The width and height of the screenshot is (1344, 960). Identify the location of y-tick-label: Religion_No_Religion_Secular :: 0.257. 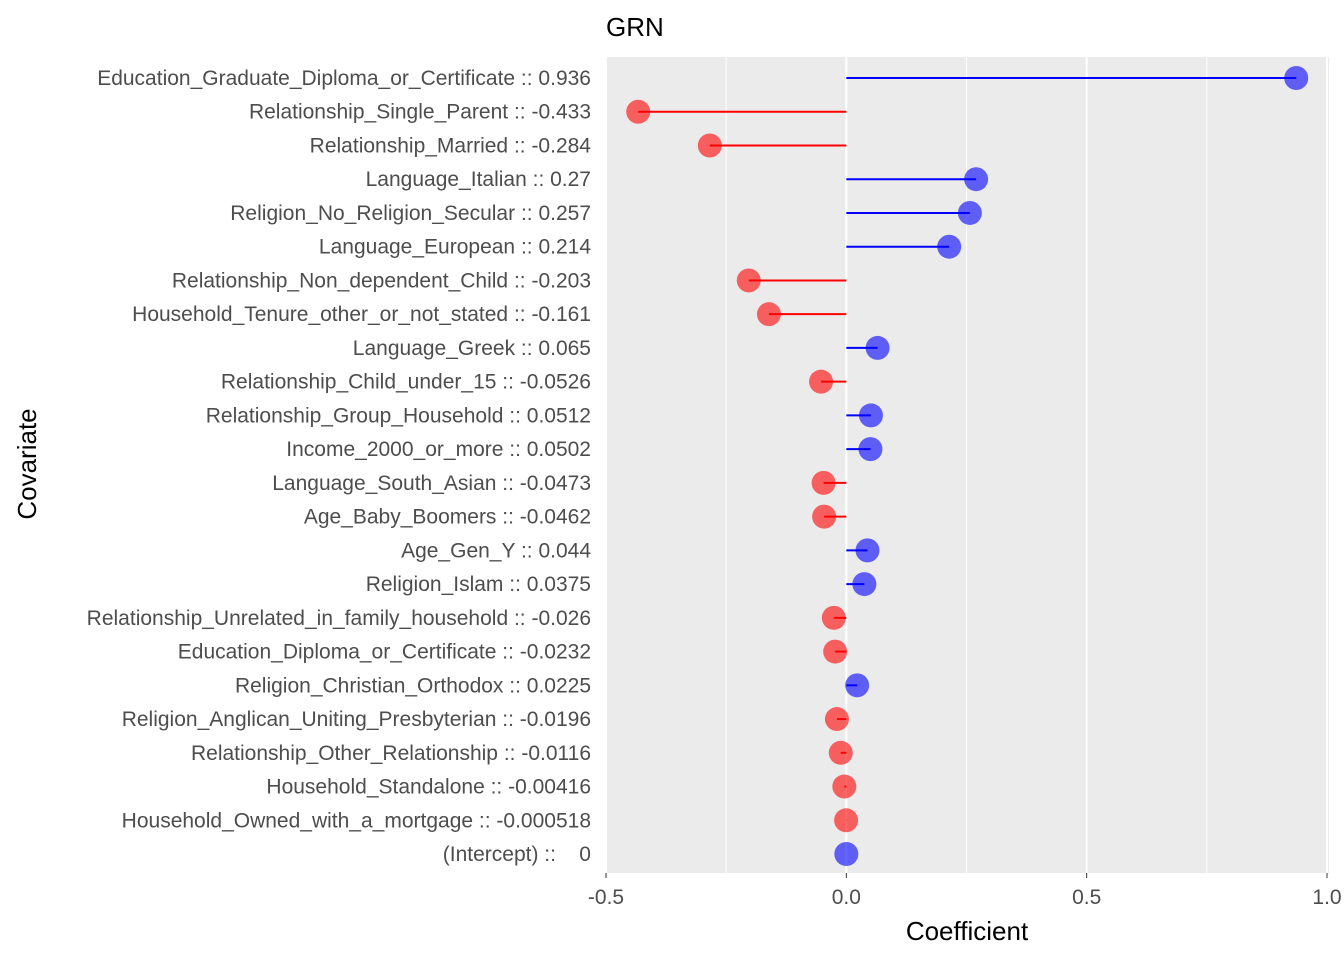
(410, 213).